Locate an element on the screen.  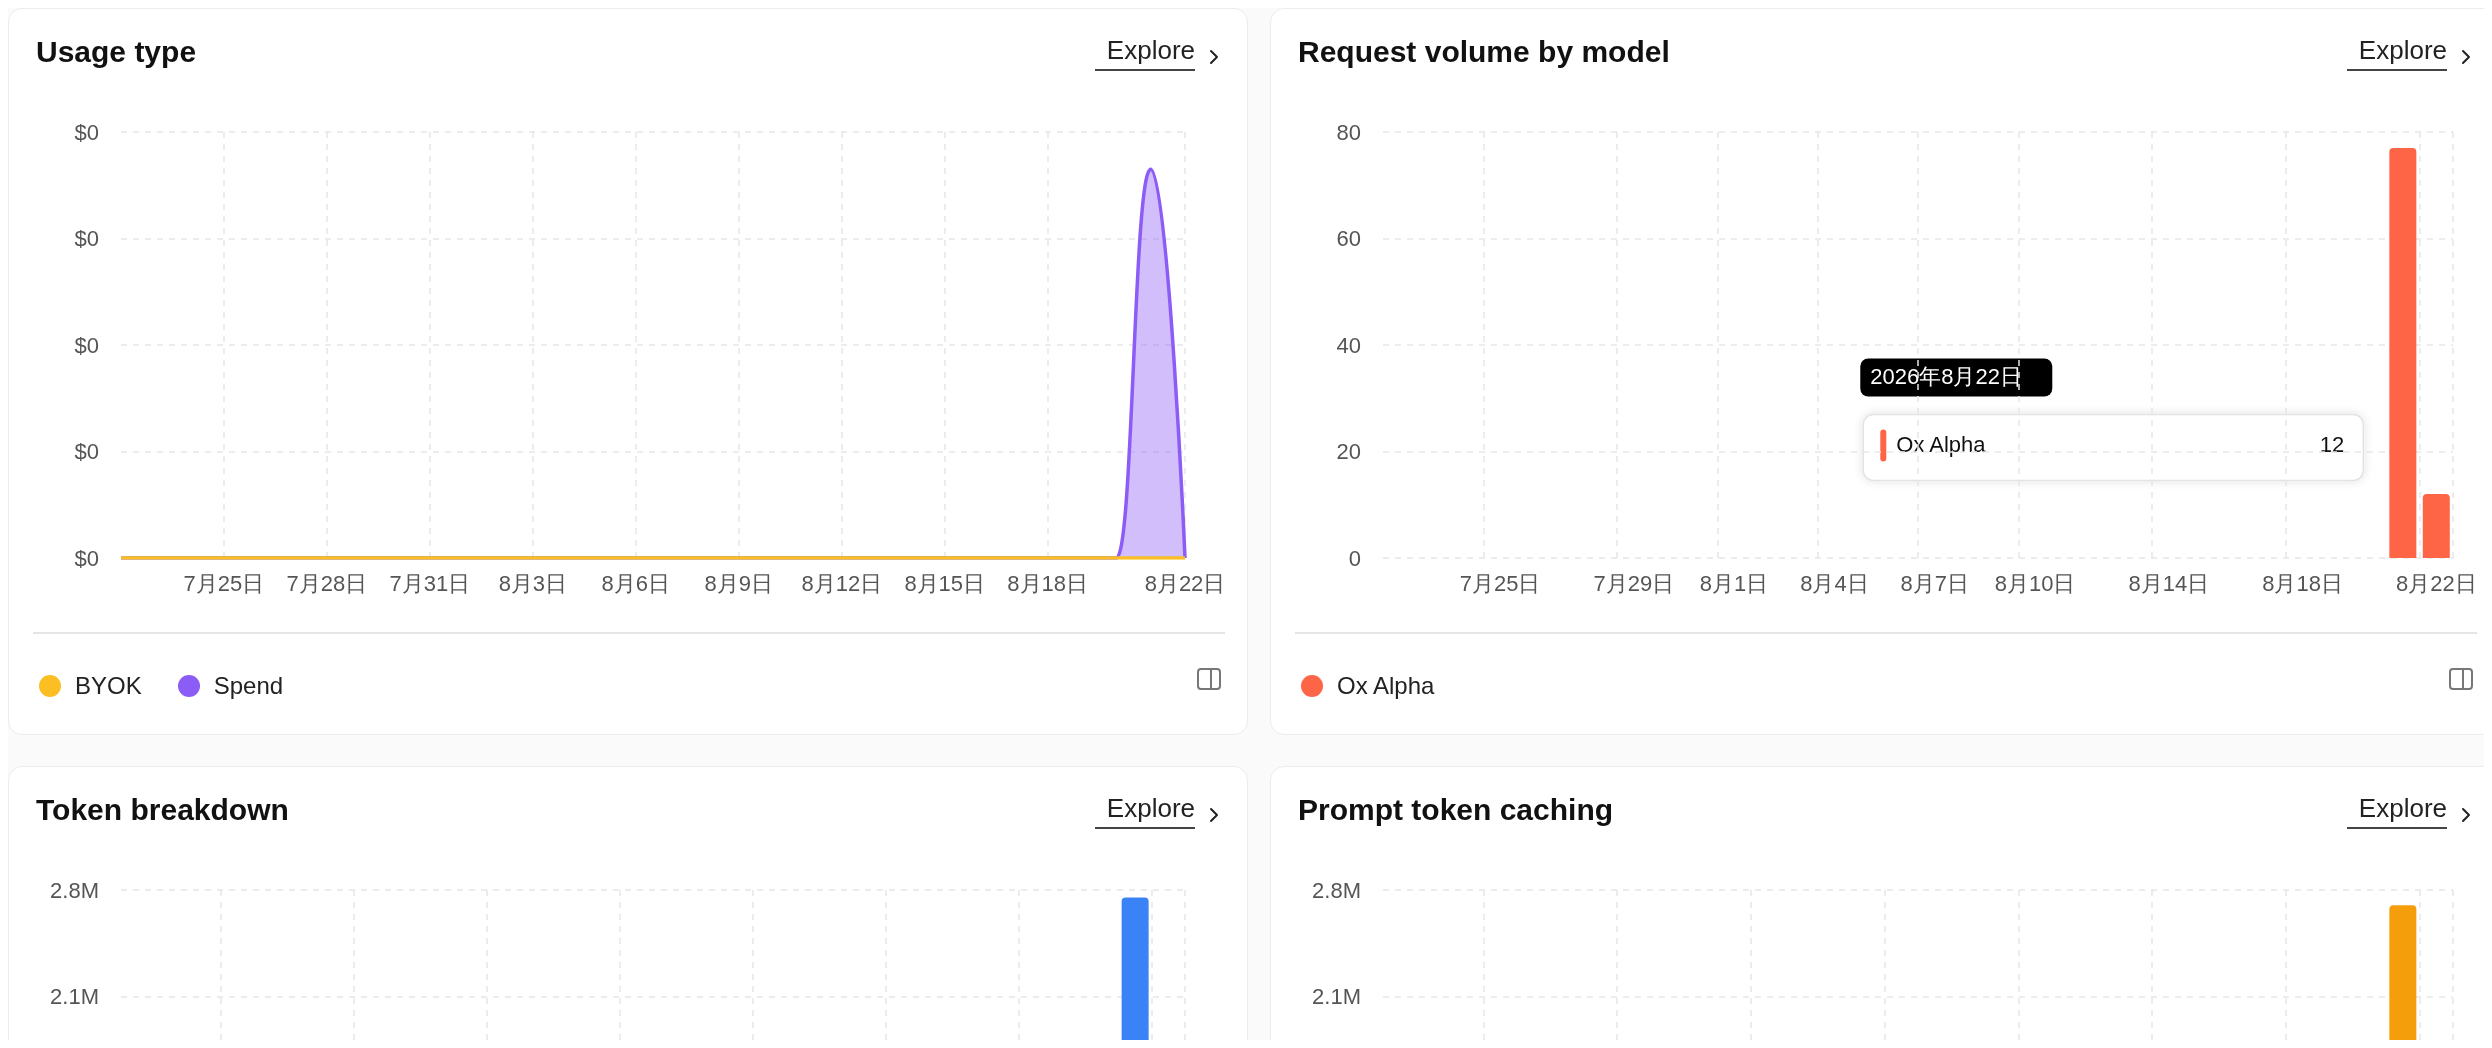
x-tick-label: 8月3日 is located at coordinates (533, 583).